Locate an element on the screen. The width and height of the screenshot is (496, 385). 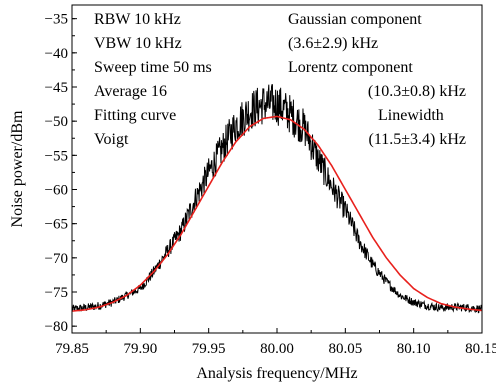
annotation-left: Average 16 is located at coordinates (130, 91).